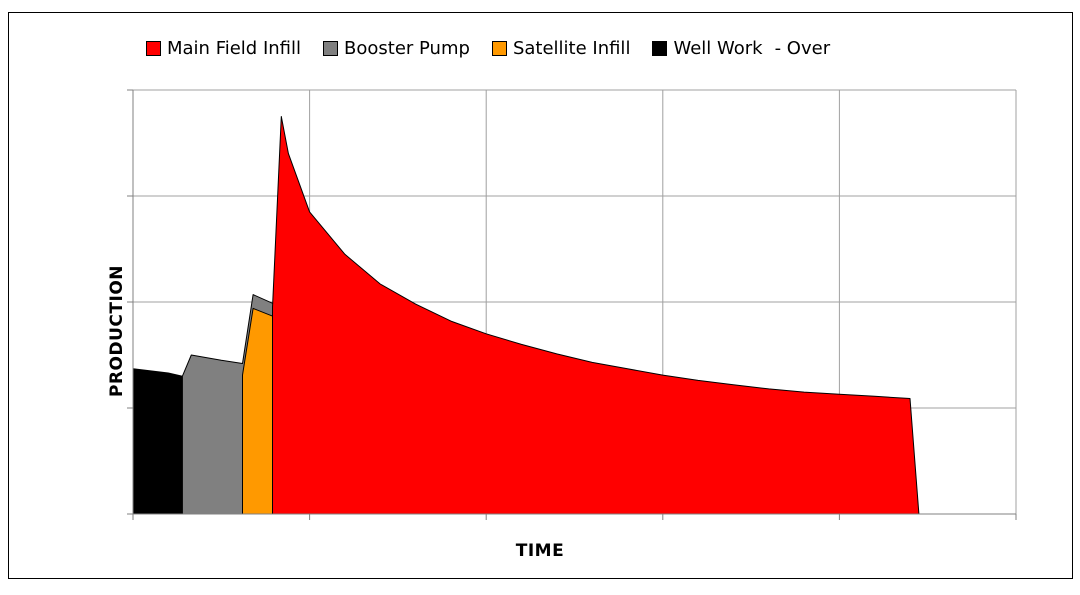 Image resolution: width=1080 pixels, height=595 pixels. Describe the element at coordinates (499, 48) in the screenshot. I see `legend-swatch-satellite-infill` at that location.